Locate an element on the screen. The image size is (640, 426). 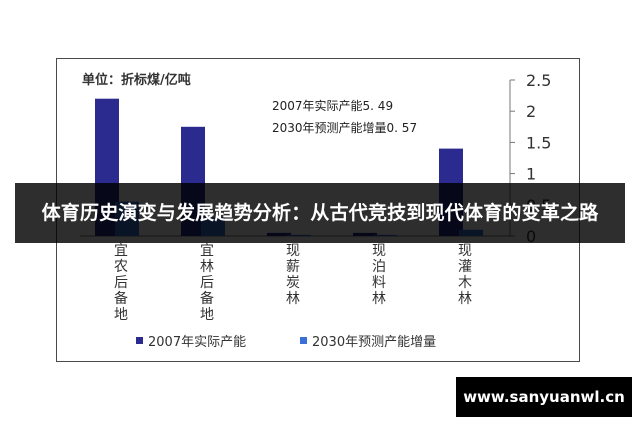
y-tick-label: 2.5 is located at coordinates (538, 80).